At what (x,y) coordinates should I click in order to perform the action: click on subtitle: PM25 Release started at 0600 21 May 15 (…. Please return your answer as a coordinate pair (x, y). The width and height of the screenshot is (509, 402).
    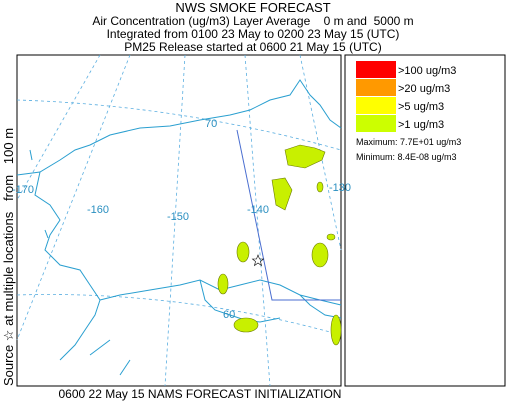
    Looking at the image, I should click on (252, 47).